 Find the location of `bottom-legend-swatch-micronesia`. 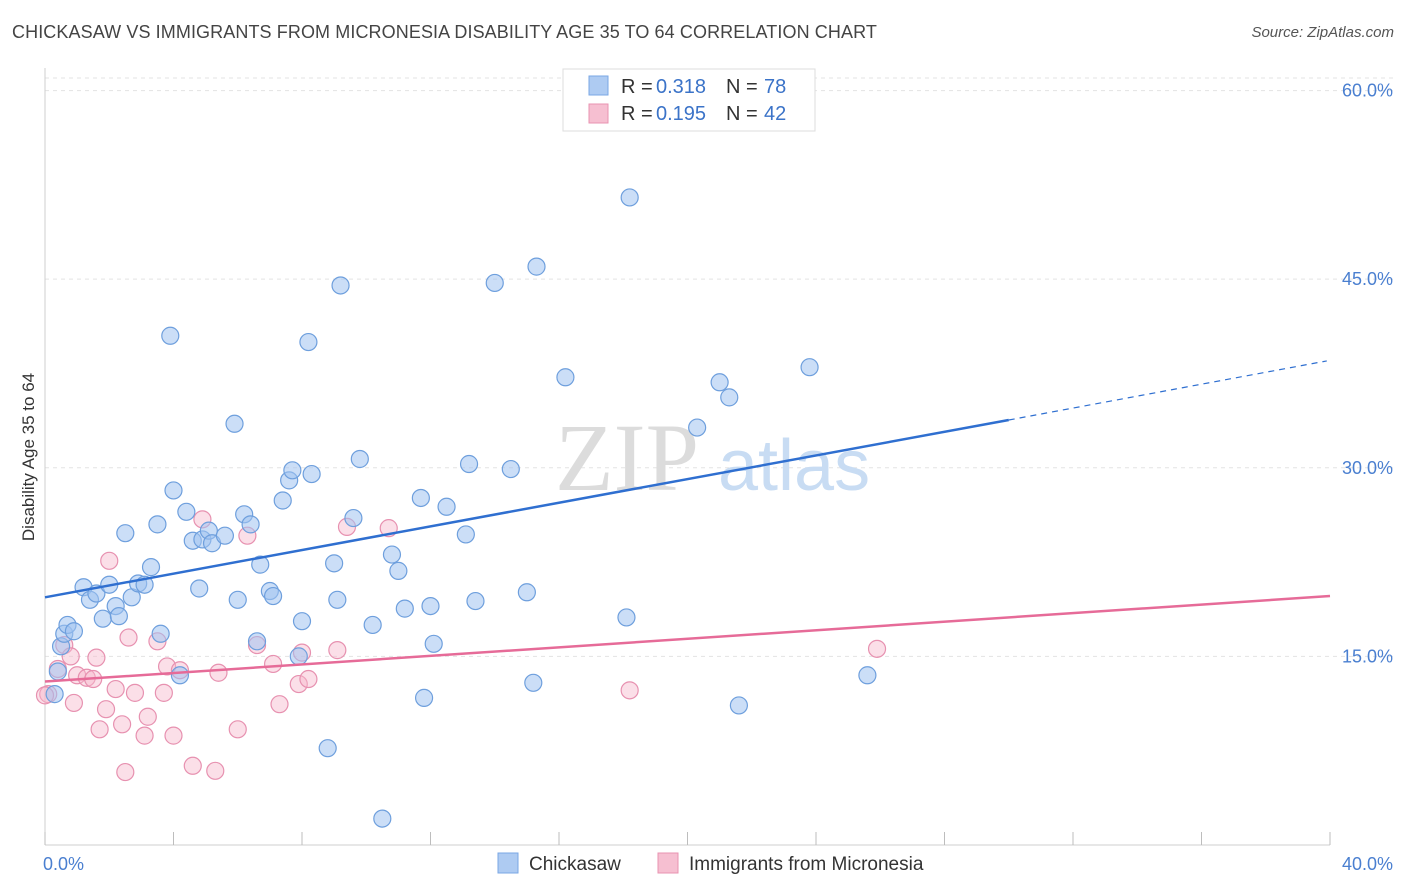

bottom-legend-swatch-micronesia is located at coordinates (668, 863).